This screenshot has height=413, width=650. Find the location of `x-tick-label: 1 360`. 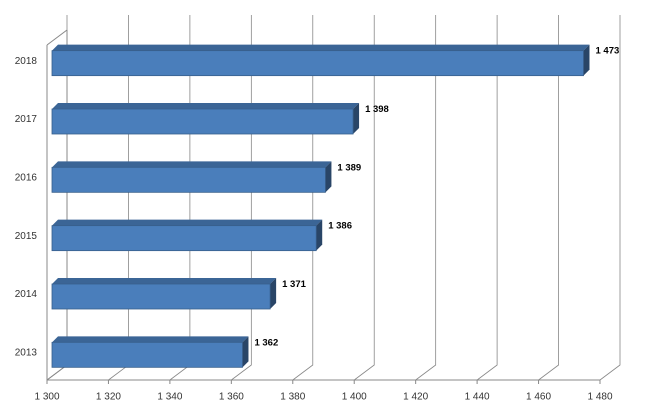

x-tick-label: 1 360 is located at coordinates (231, 397).